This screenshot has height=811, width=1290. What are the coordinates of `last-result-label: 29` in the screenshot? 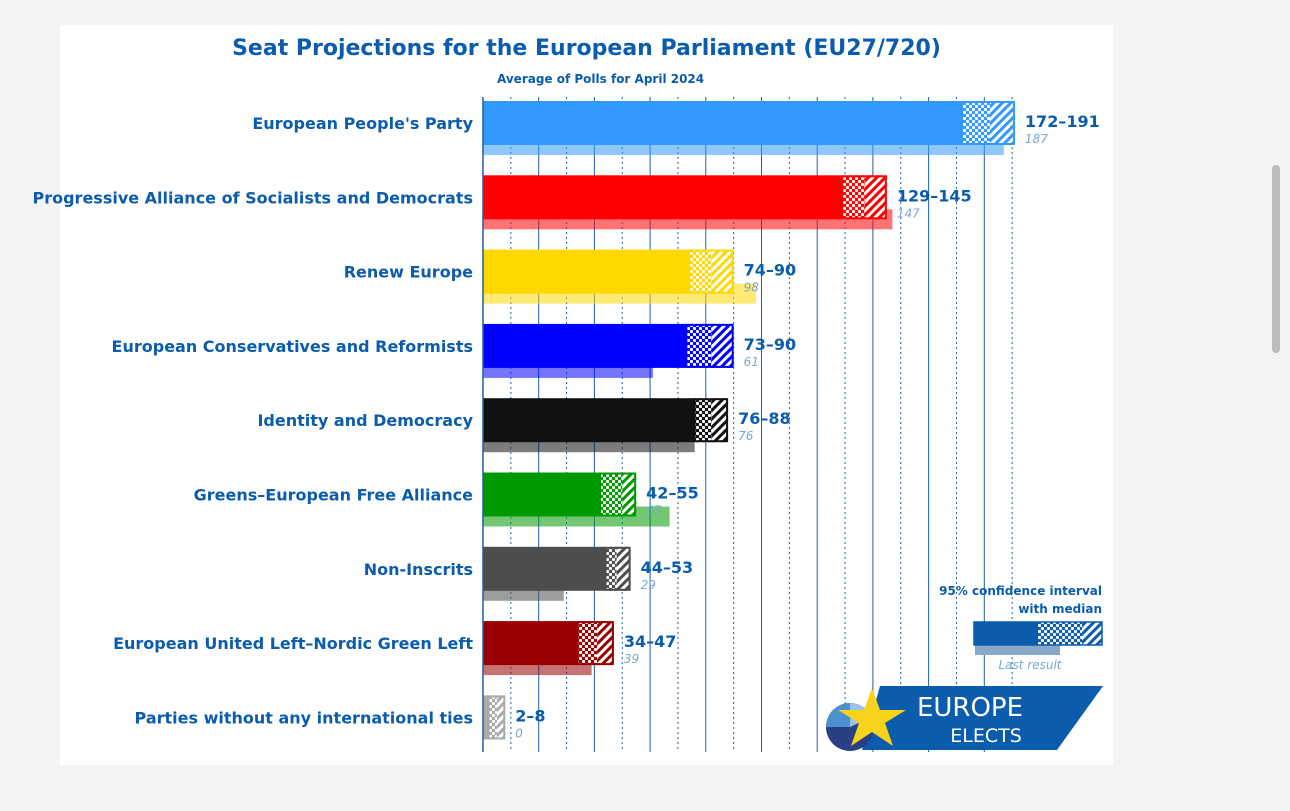 It's located at (648, 585).